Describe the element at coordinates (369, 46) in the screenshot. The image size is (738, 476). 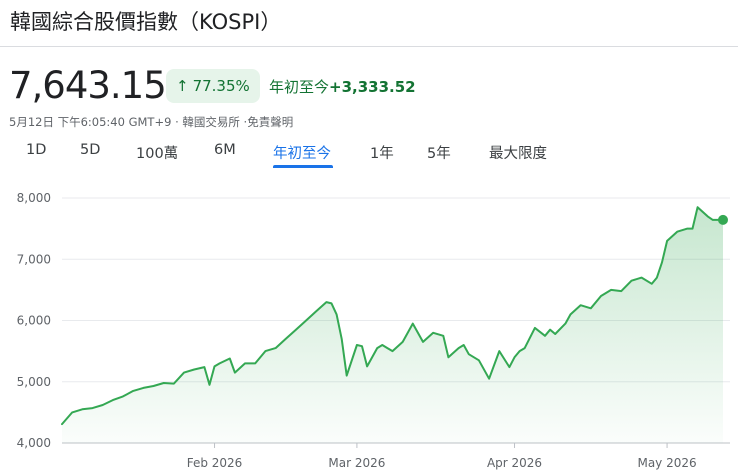
I see `header-divider` at that location.